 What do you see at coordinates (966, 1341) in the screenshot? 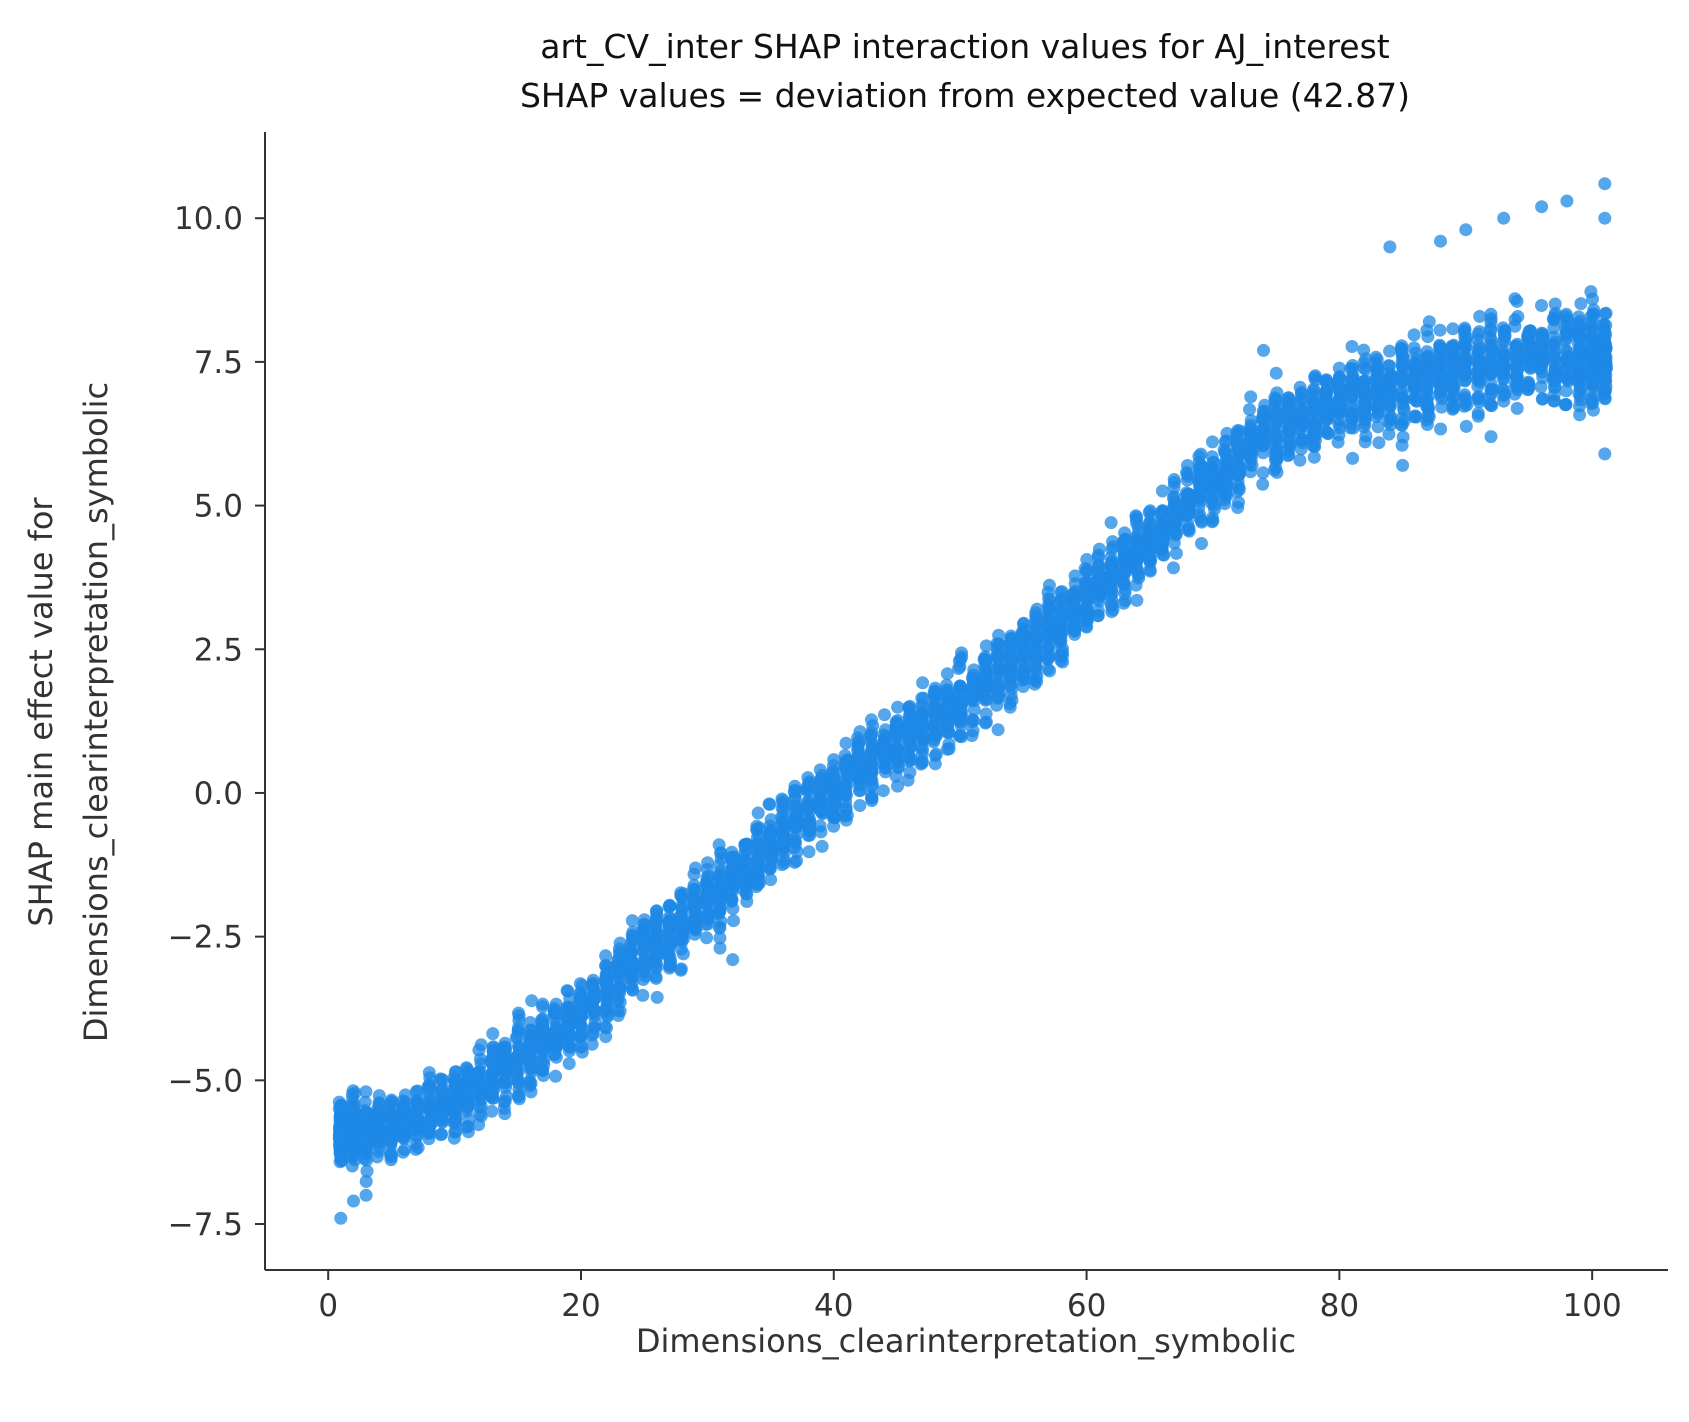
I see `x-axis-label: Dimensions_clearinterpretation_symbolic` at bounding box center [966, 1341].